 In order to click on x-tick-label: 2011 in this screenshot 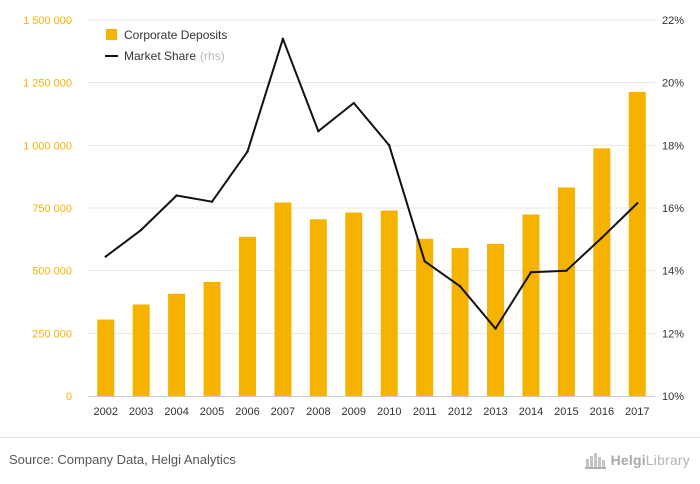, I will do `click(425, 412)`.